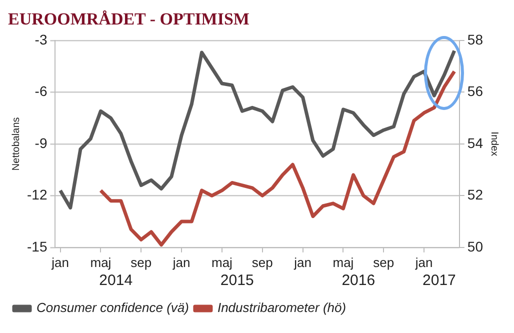 This screenshot has width=514, height=333. Describe the element at coordinates (475, 142) in the screenshot. I see `y2-tick-label: 54` at that location.